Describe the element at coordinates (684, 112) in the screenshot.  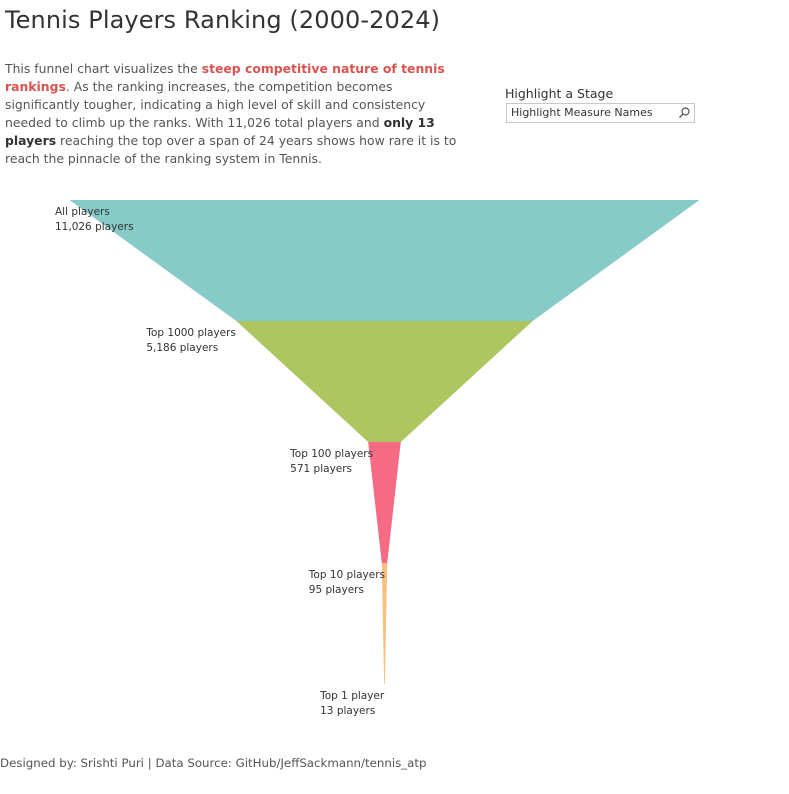
I see `search-icon` at that location.